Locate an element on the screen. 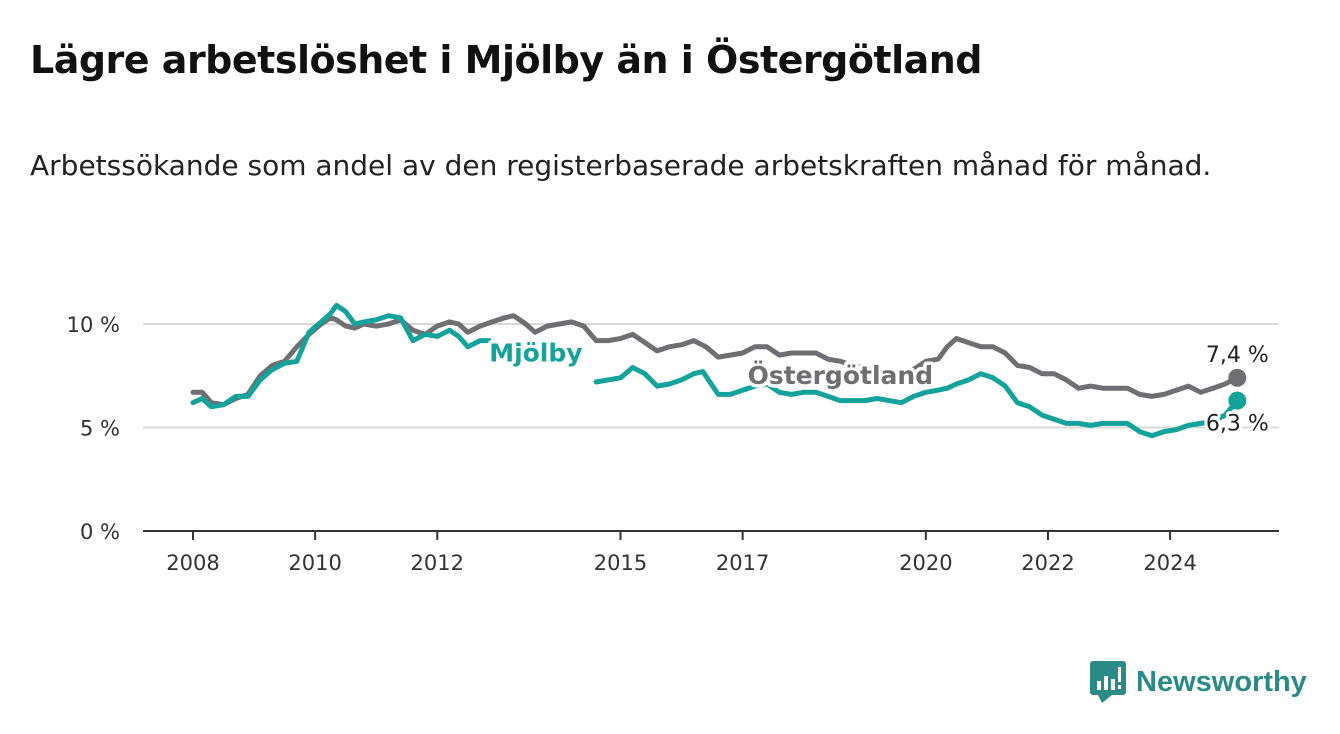 The image size is (1340, 734). brand-name: Newsworthy is located at coordinates (1221, 681).